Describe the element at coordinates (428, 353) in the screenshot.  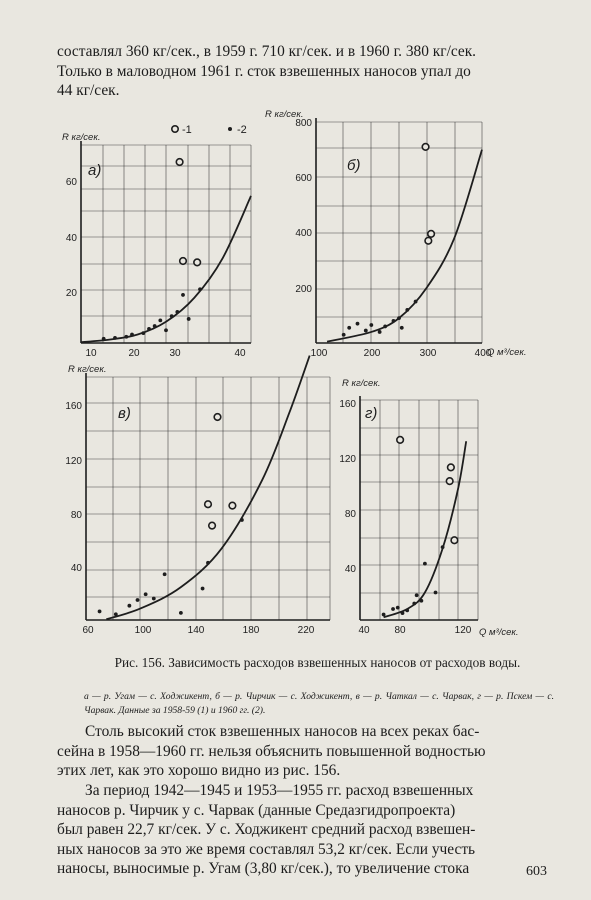
I see `x-tick-label: 300` at that location.